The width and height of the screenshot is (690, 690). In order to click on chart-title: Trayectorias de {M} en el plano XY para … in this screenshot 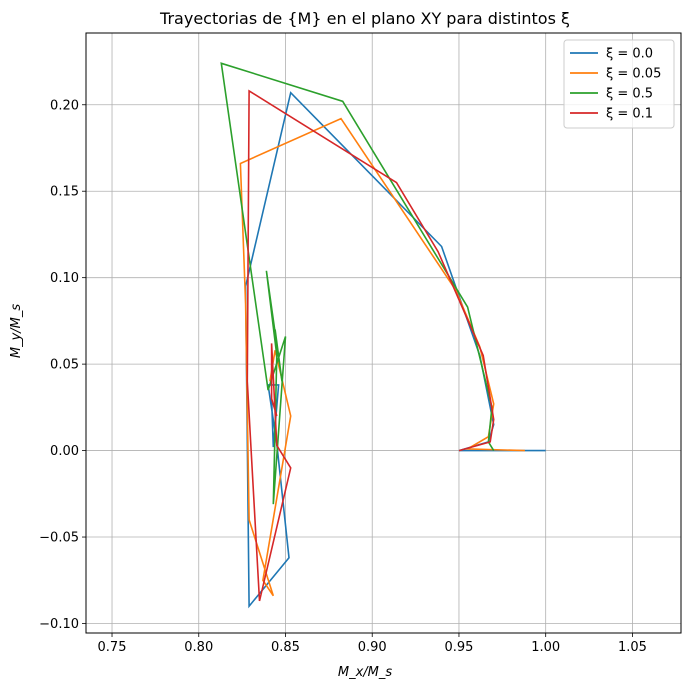, I will do `click(364, 18)`.